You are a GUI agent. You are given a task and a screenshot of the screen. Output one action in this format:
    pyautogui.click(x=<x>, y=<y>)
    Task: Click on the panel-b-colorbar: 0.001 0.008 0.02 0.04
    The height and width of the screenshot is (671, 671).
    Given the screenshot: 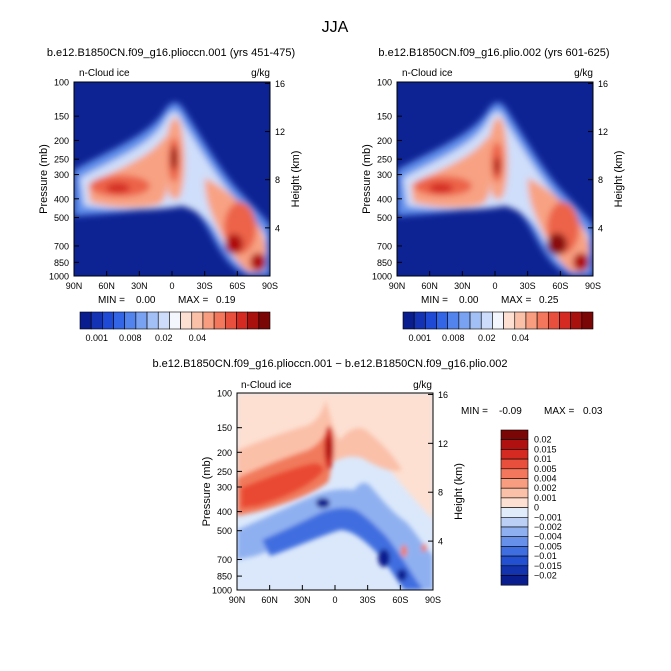 What is the action you would take?
    pyautogui.click(x=498, y=327)
    